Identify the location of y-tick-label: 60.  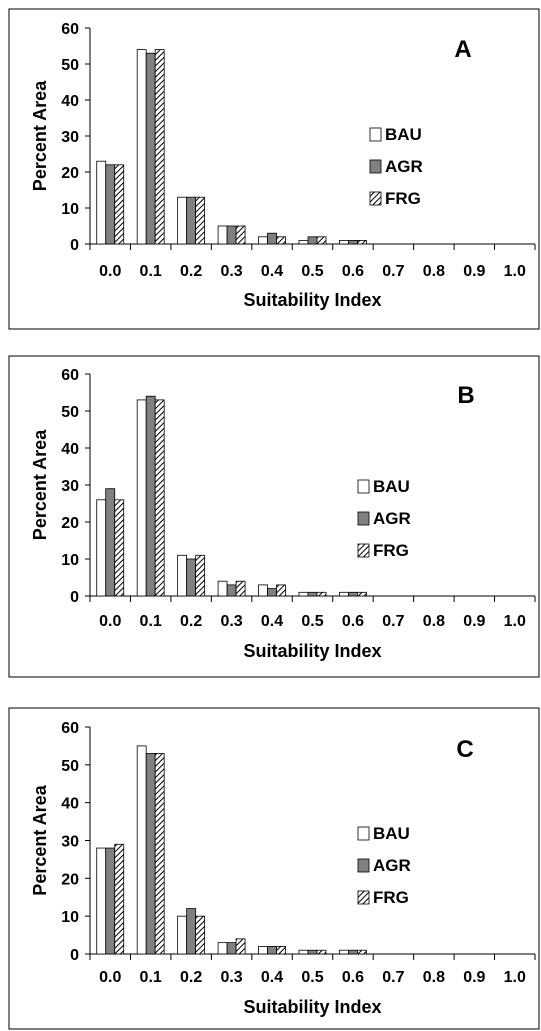
(70, 29).